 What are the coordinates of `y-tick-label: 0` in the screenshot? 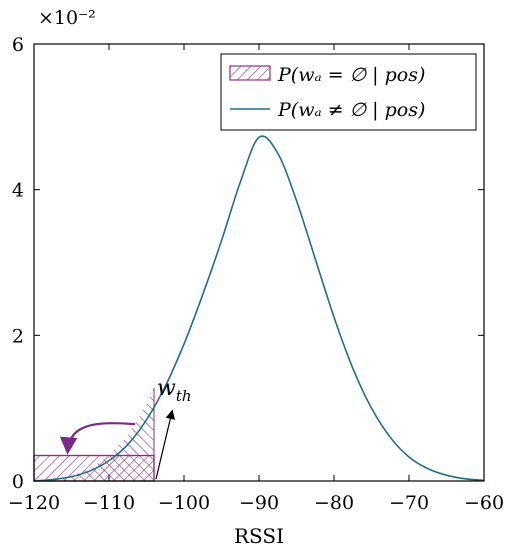 It's located at (18, 482).